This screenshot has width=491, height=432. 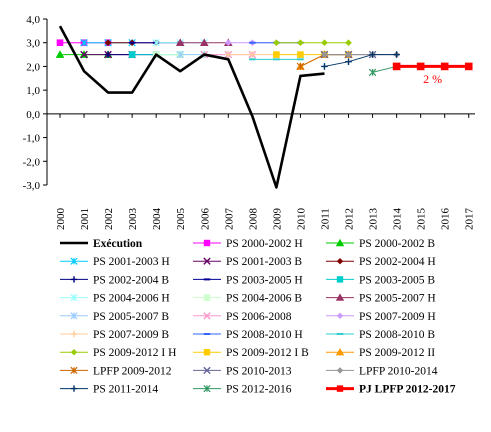 I want to click on annotation-label: 2 %, so click(x=432, y=79).